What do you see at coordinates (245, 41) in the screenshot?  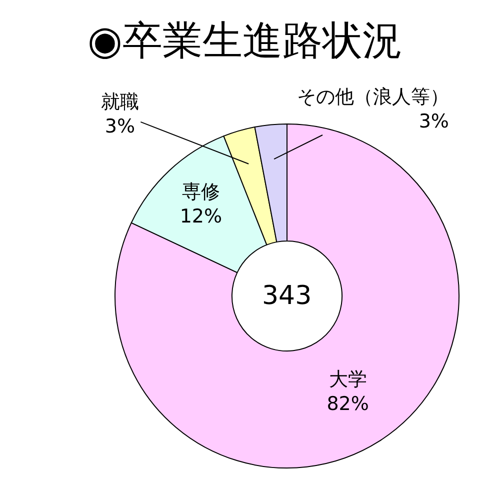 I see `chart-title: ◉卒業生進路状況` at bounding box center [245, 41].